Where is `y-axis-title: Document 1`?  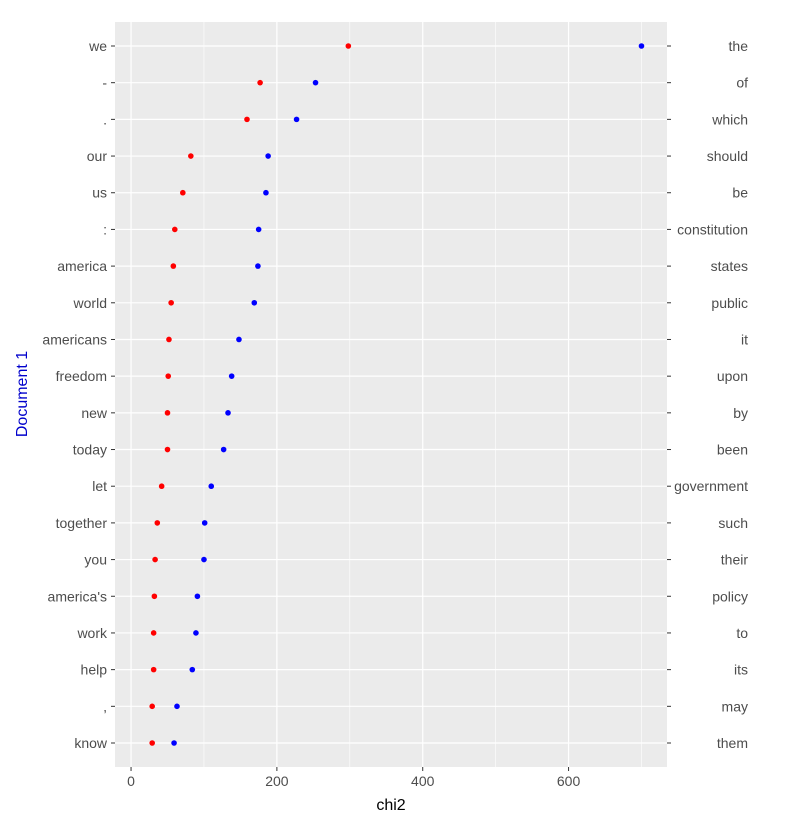
y-axis-title: Document 1 is located at coordinates (22, 394).